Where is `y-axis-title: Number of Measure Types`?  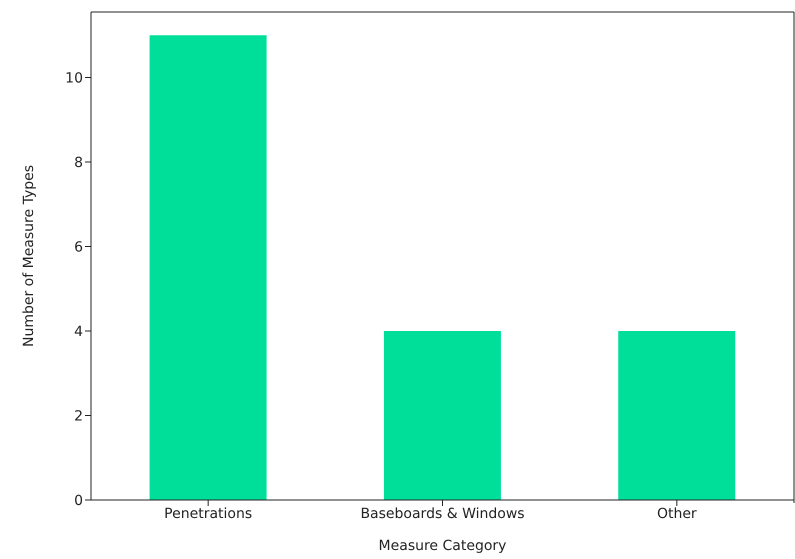
y-axis-title: Number of Measure Types is located at coordinates (28, 256).